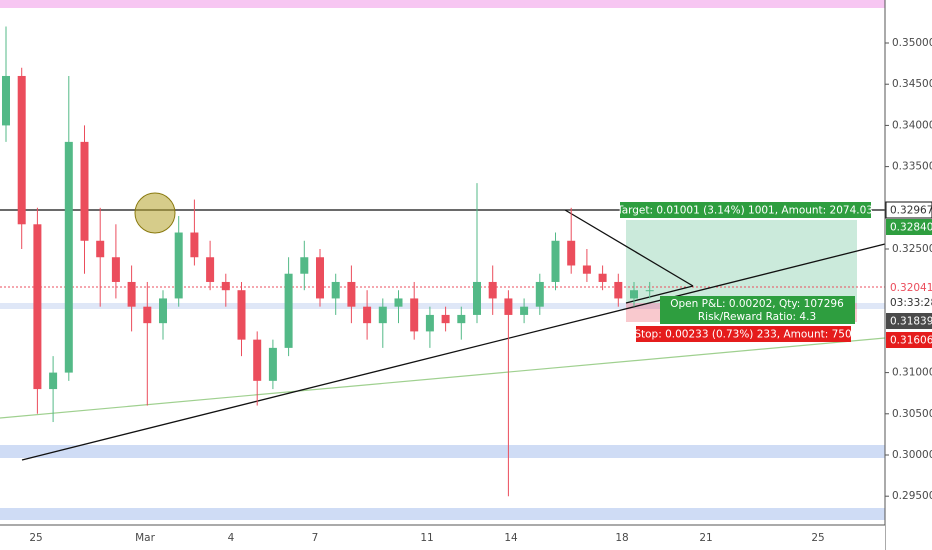  What do you see at coordinates (621, 538) in the screenshot?
I see `date-label: 18` at bounding box center [621, 538].